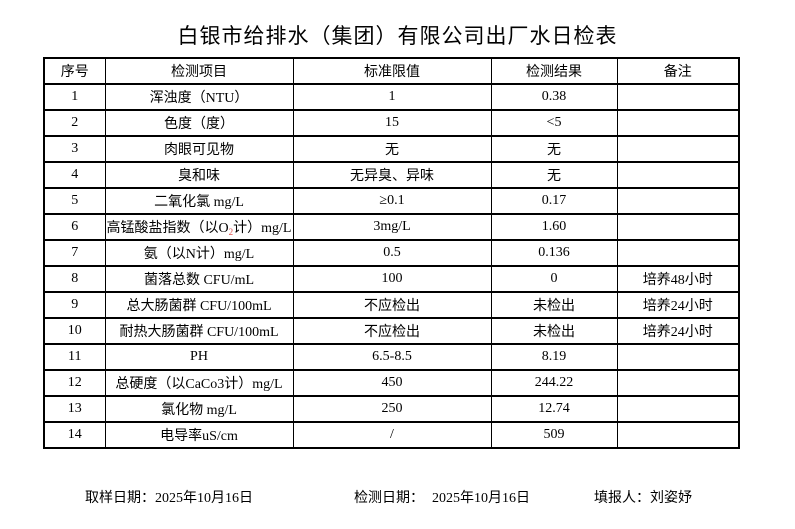 The image size is (795, 529). What do you see at coordinates (554, 201) in the screenshot?
I see `test-result-cell: 0.17` at bounding box center [554, 201].